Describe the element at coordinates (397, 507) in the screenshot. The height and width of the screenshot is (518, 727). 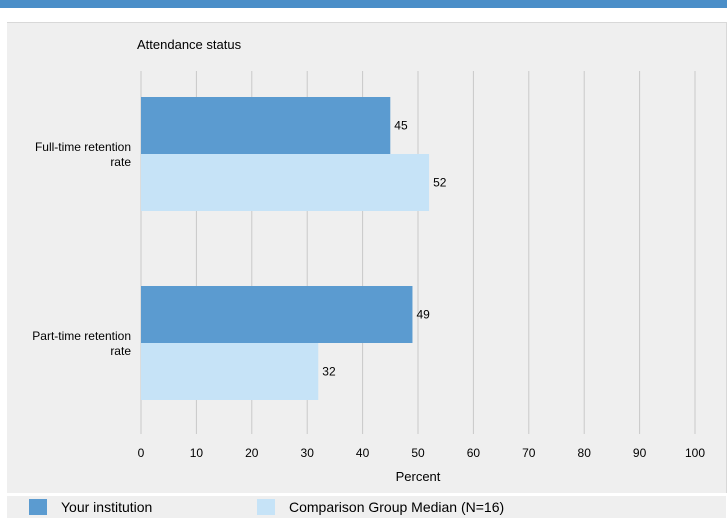
I see `legend-label: Comparison Group Median (N=16)` at that location.